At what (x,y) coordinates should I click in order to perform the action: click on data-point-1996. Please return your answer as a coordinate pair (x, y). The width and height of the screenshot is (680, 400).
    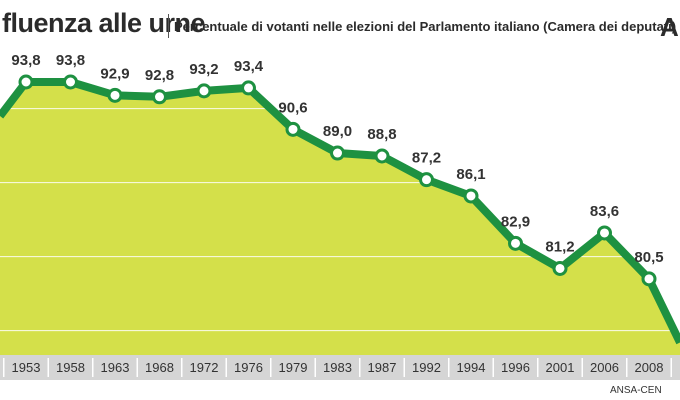
    Looking at the image, I should click on (515, 243).